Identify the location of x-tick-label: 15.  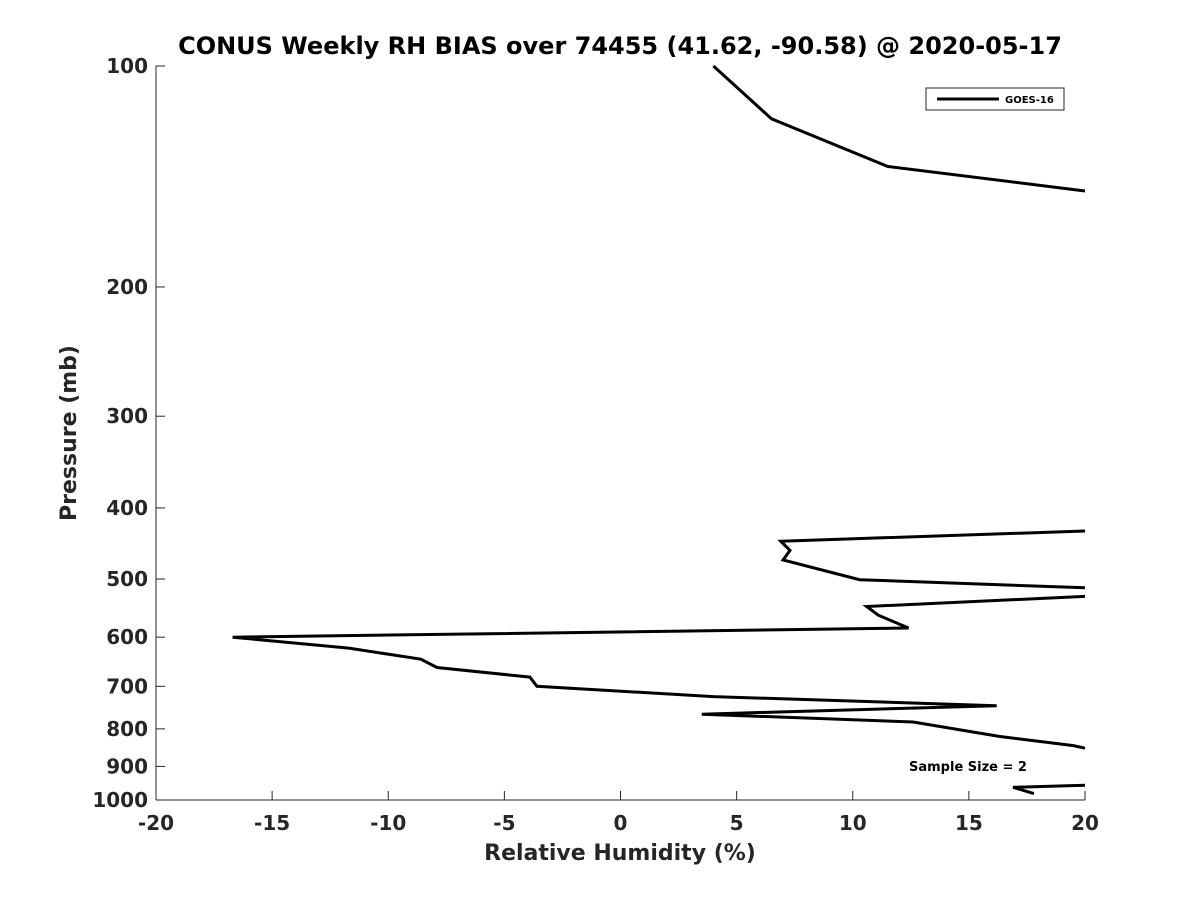
(969, 823).